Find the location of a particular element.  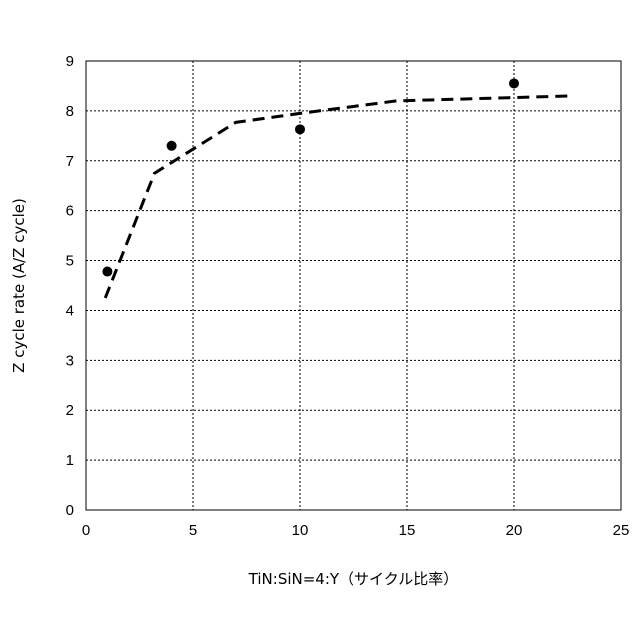

y-tick-label: 1 is located at coordinates (70, 460).